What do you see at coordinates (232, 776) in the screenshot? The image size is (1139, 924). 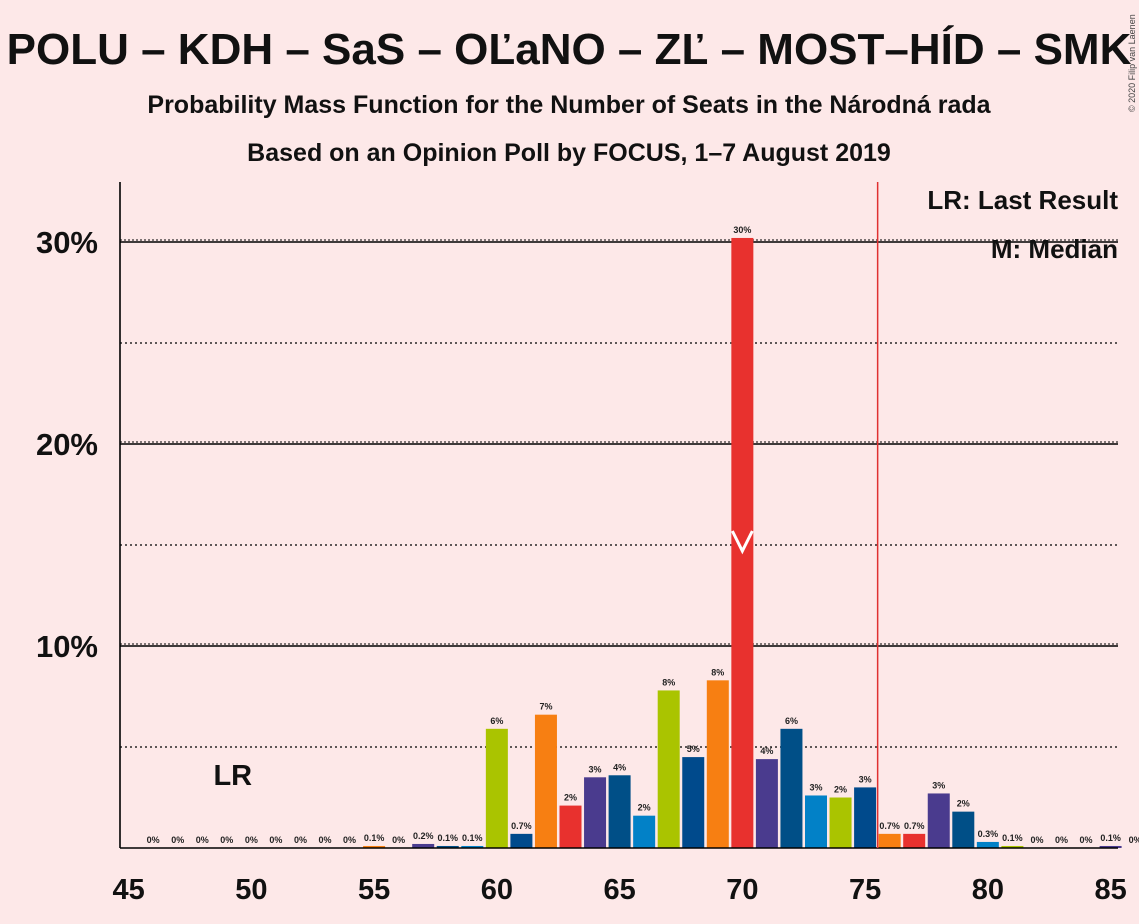 I see `last-result-label: LR` at bounding box center [232, 776].